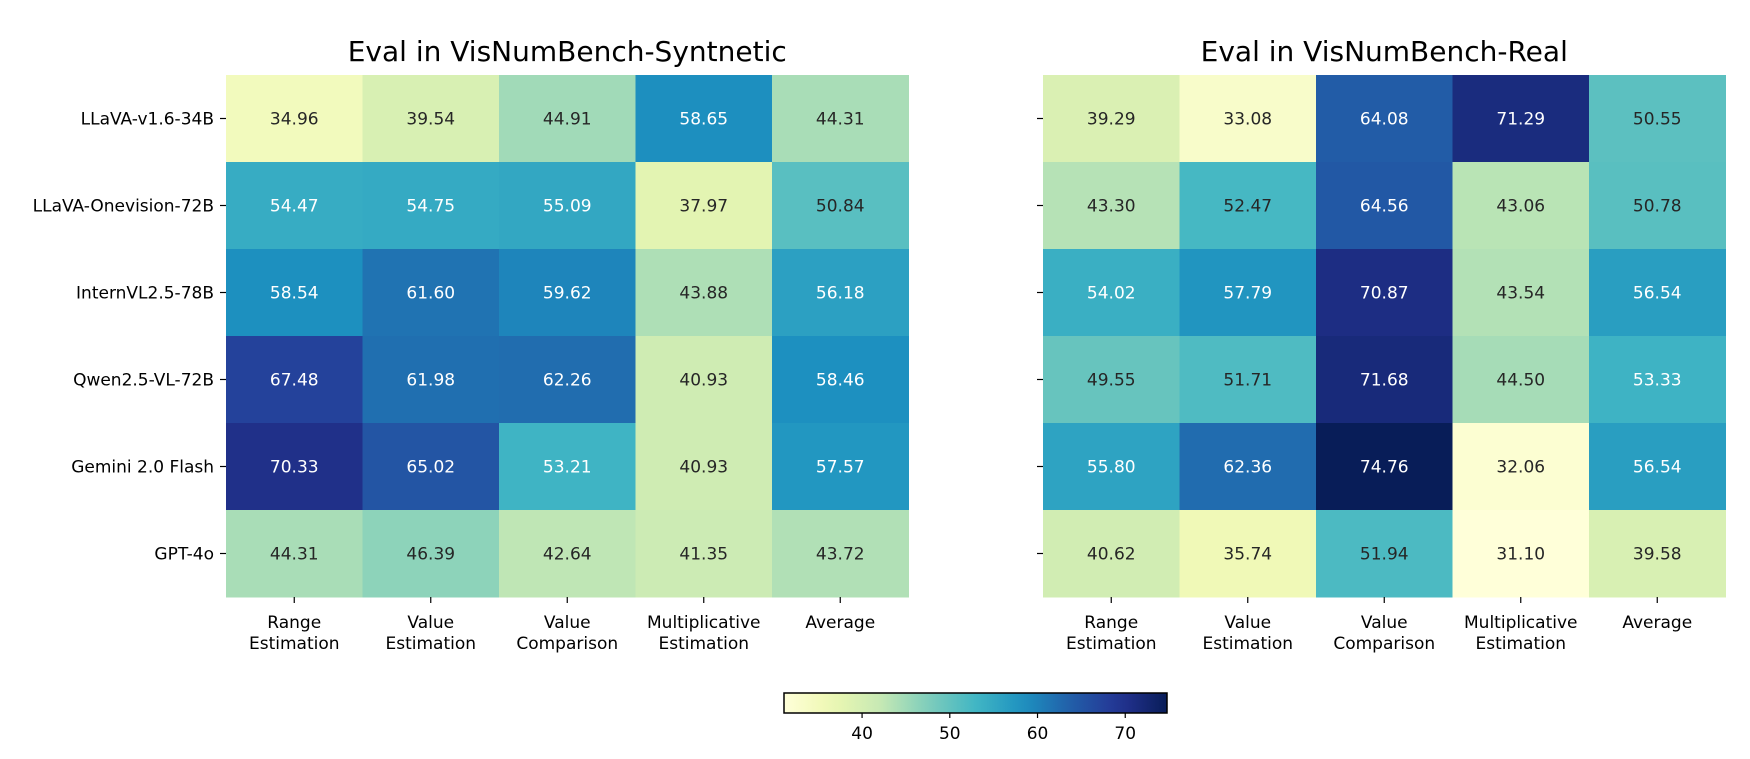 This screenshot has width=1750, height=759. Describe the element at coordinates (143, 381) in the screenshot. I see `row-label: Qwen2.5-VL-72B` at that location.